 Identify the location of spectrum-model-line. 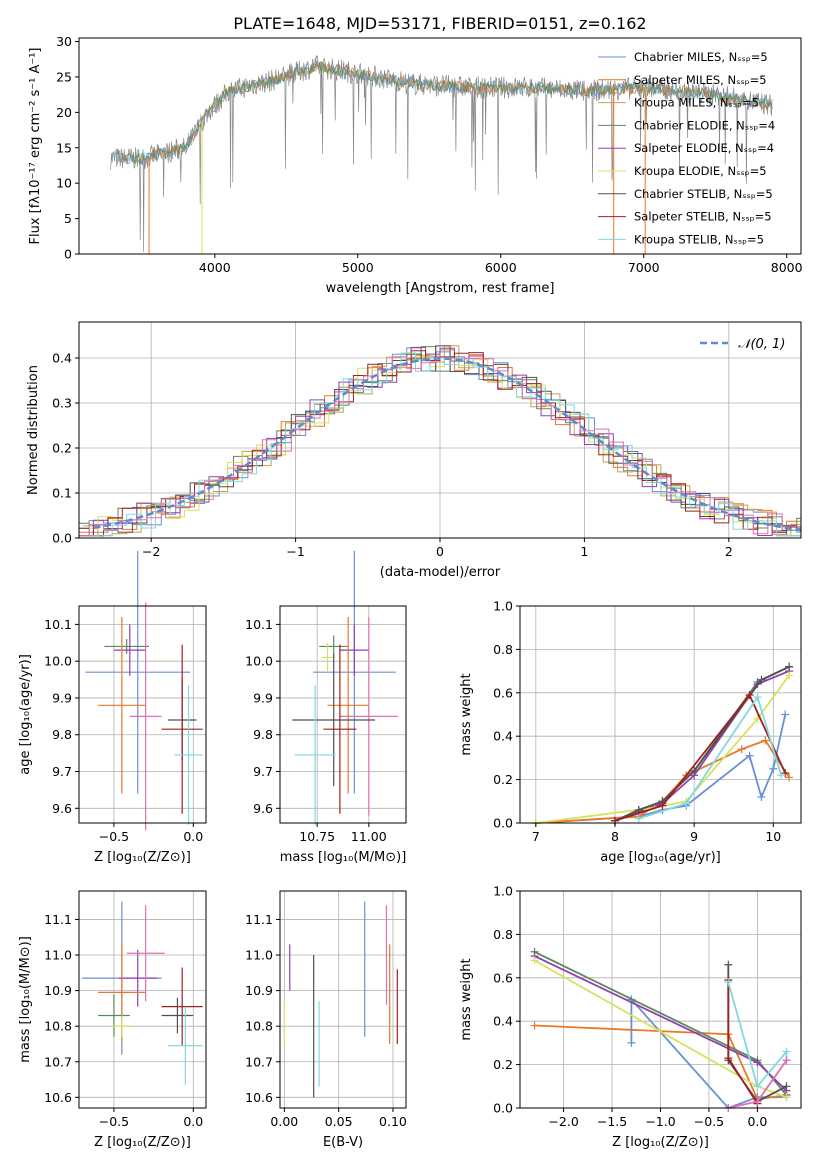
(447, 113).